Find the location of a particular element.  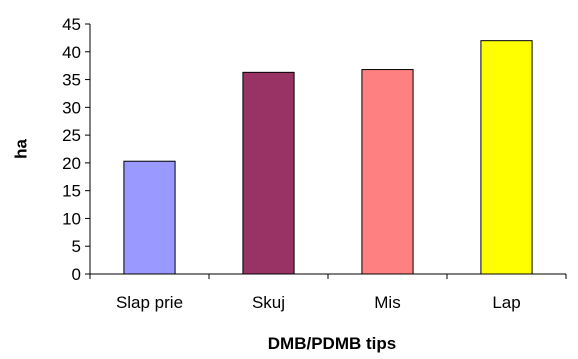

bar-slap-prie is located at coordinates (149, 217).